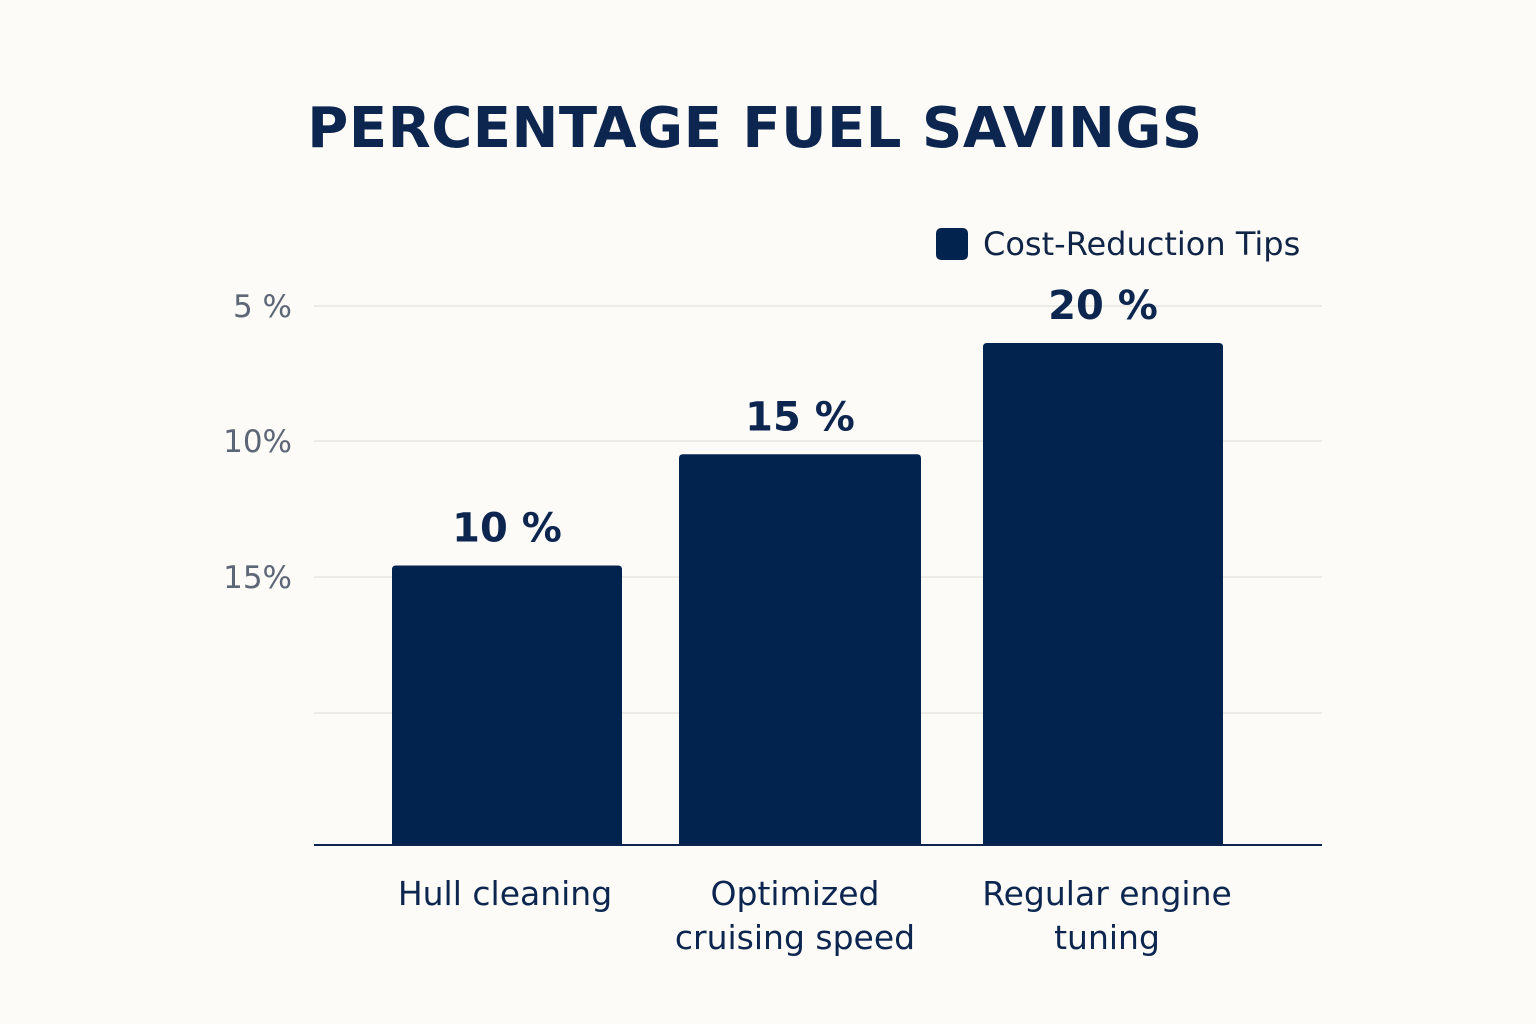  I want to click on x-tick-label-2-line-1: tuning, so click(1107, 937).